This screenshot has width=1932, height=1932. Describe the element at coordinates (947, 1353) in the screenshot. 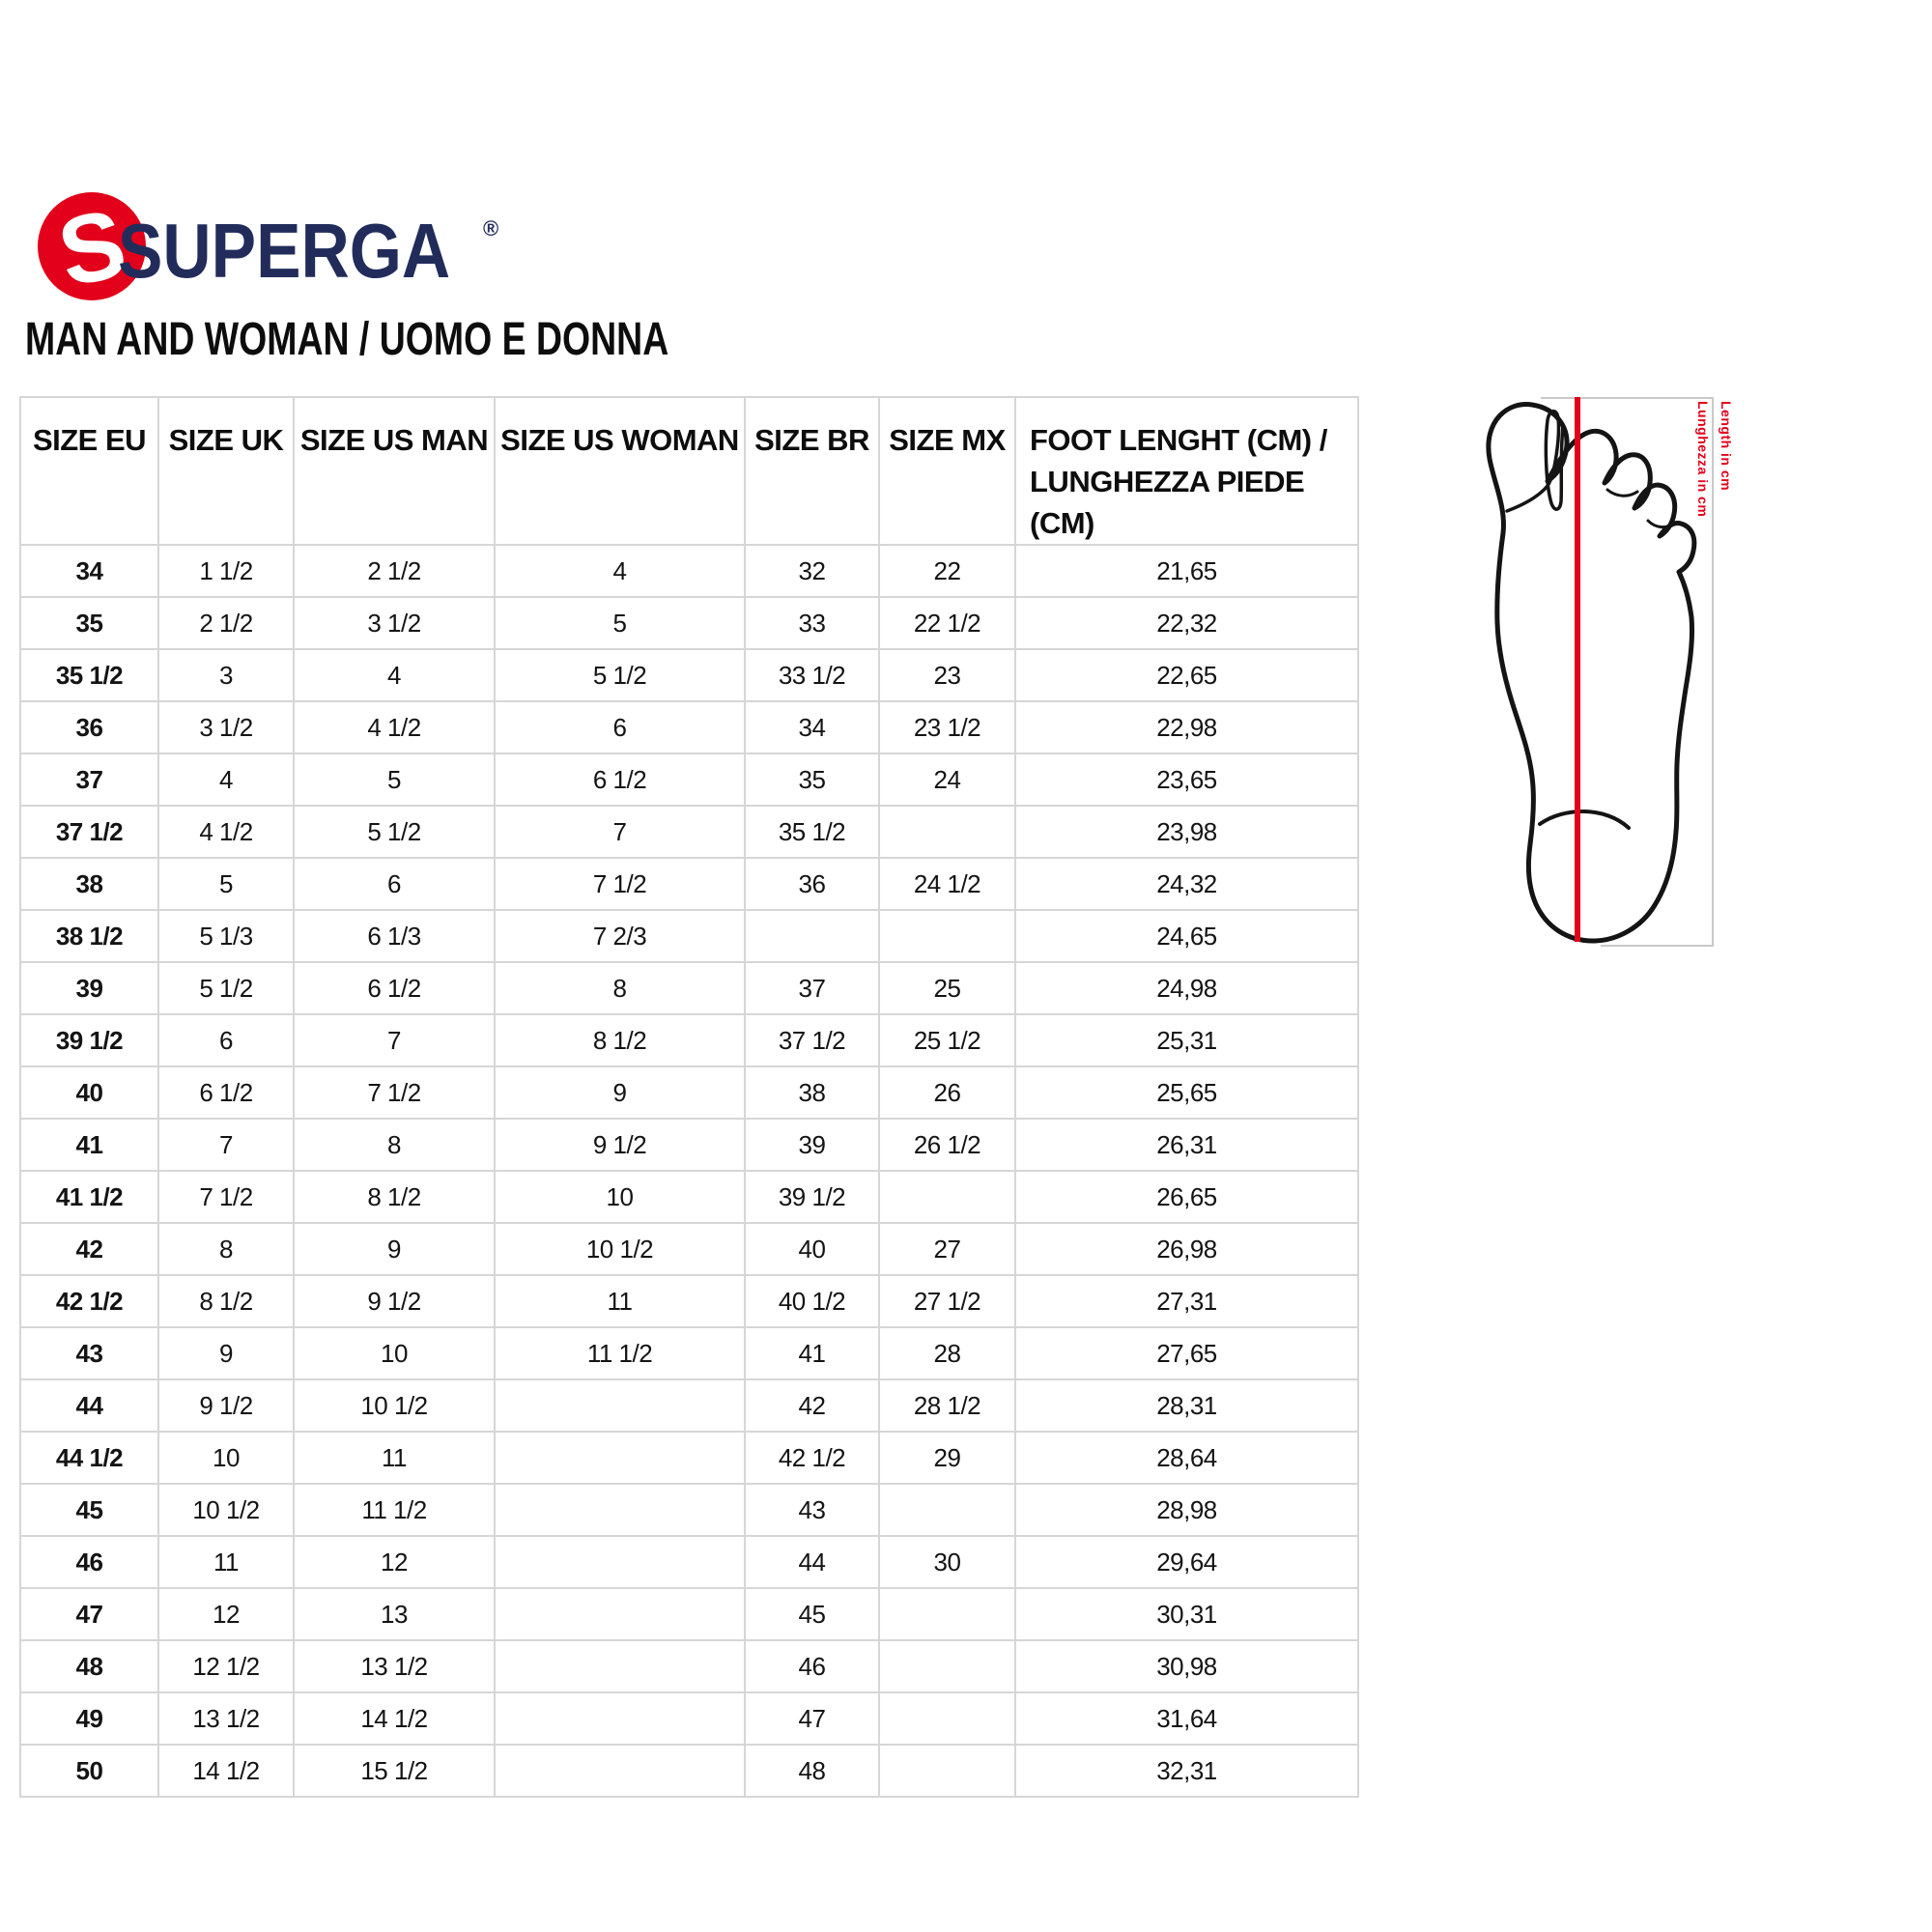

I see `table-cell: 28` at that location.